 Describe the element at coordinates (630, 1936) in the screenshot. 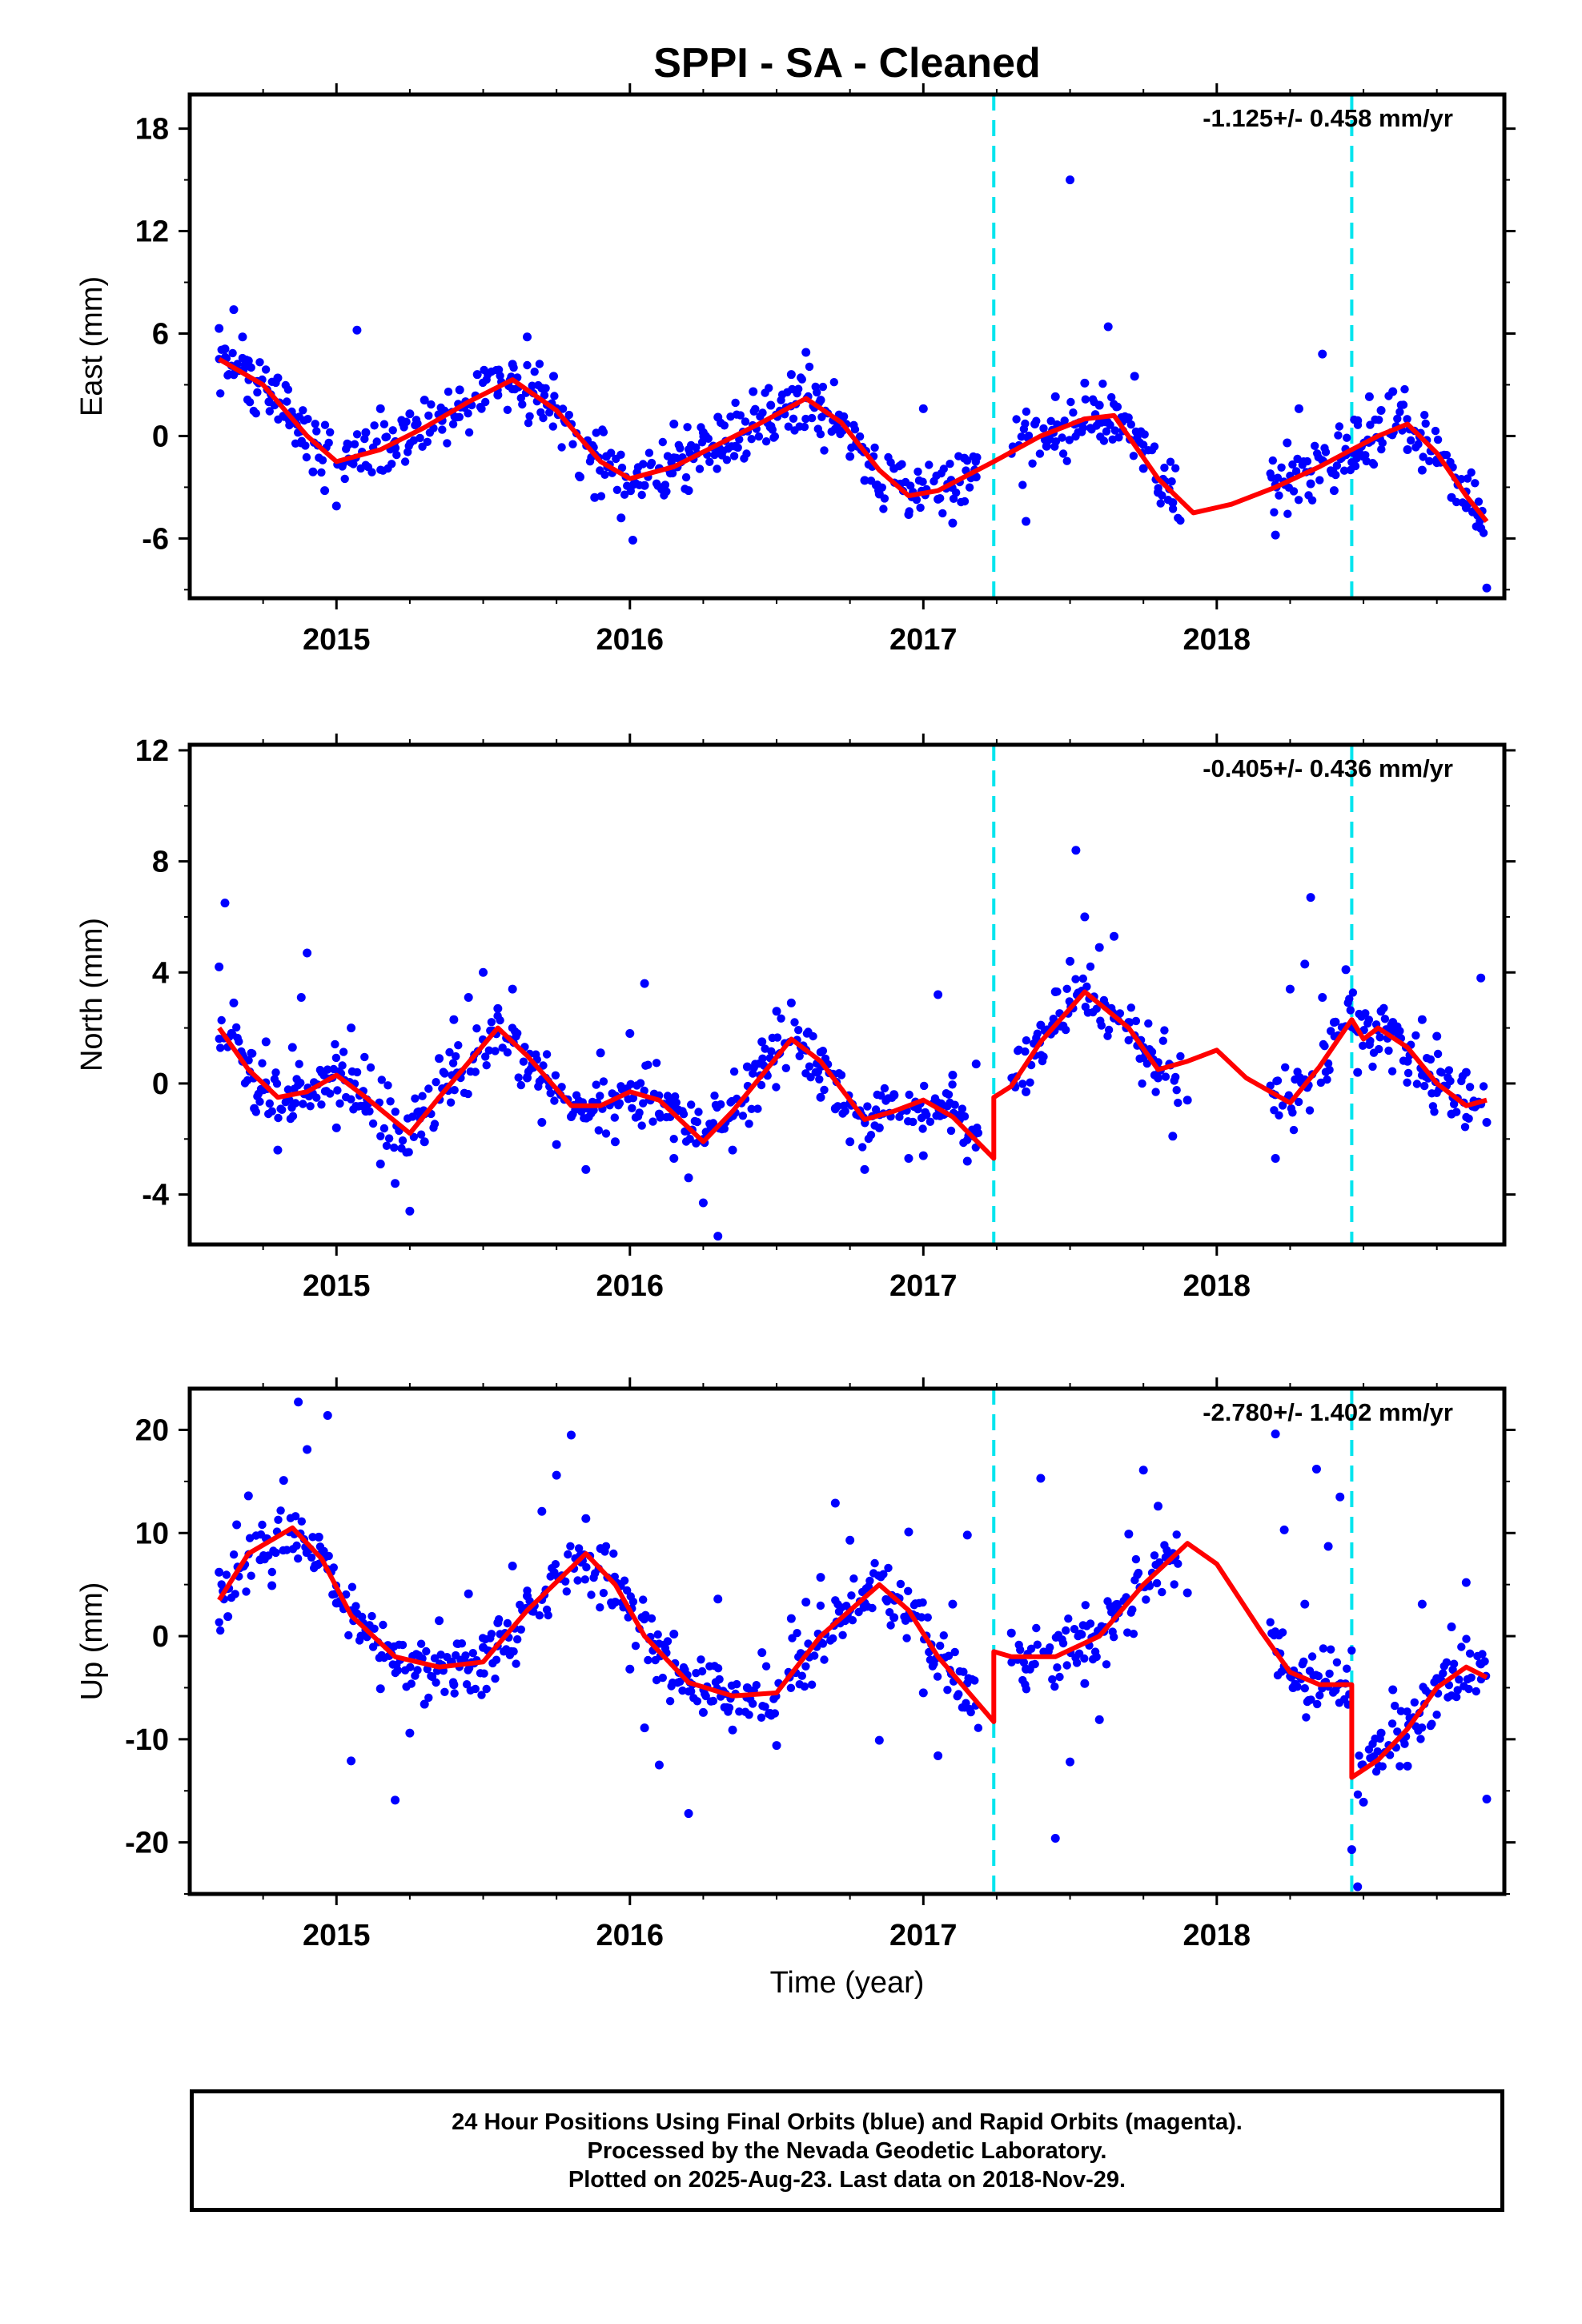

I see `panel-up-x-tick-label-1: 2016` at that location.